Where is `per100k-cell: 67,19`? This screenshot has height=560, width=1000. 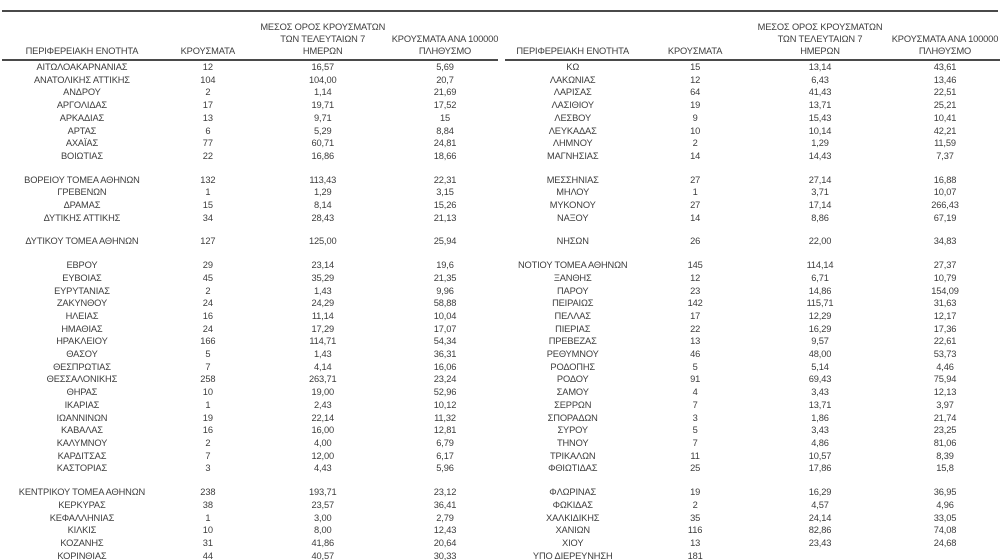 per100k-cell: 67,19 is located at coordinates (945, 217).